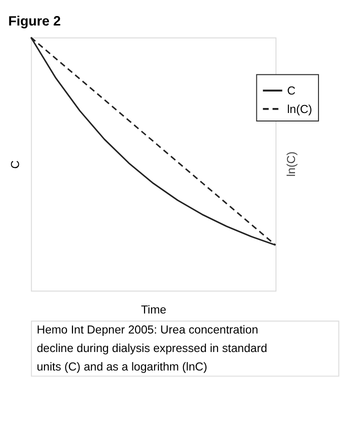 This screenshot has width=347, height=428. I want to click on text: Hemo Int Depner 2005: Urea concentration decline during dialysis expressed in standard units (C) and as a logarithm (lnC), so click(152, 349).